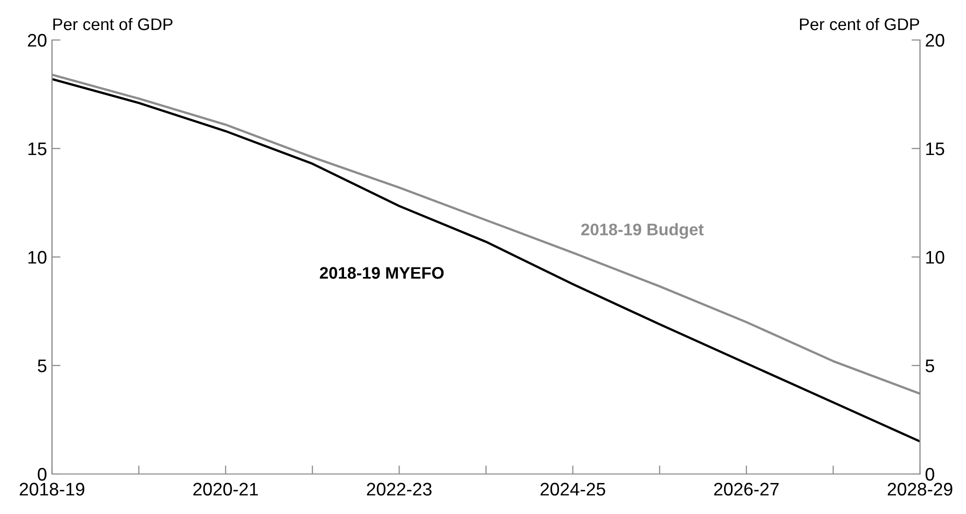 Image resolution: width=966 pixels, height=514 pixels. What do you see at coordinates (112, 24) in the screenshot?
I see `y-axis-title: Per cent of GDP` at bounding box center [112, 24].